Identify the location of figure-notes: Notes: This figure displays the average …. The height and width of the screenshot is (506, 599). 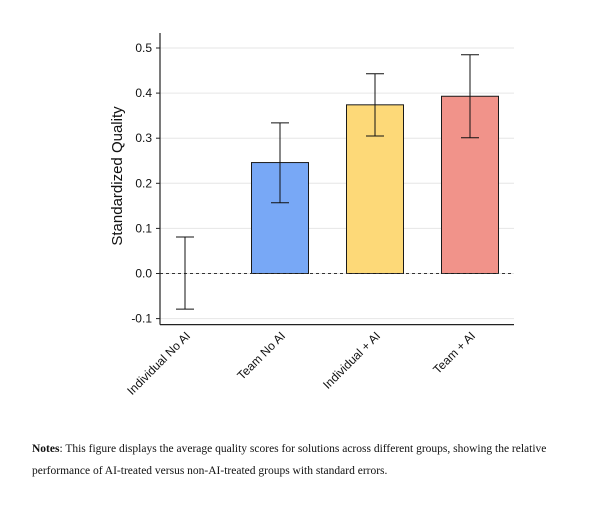
(304, 460).